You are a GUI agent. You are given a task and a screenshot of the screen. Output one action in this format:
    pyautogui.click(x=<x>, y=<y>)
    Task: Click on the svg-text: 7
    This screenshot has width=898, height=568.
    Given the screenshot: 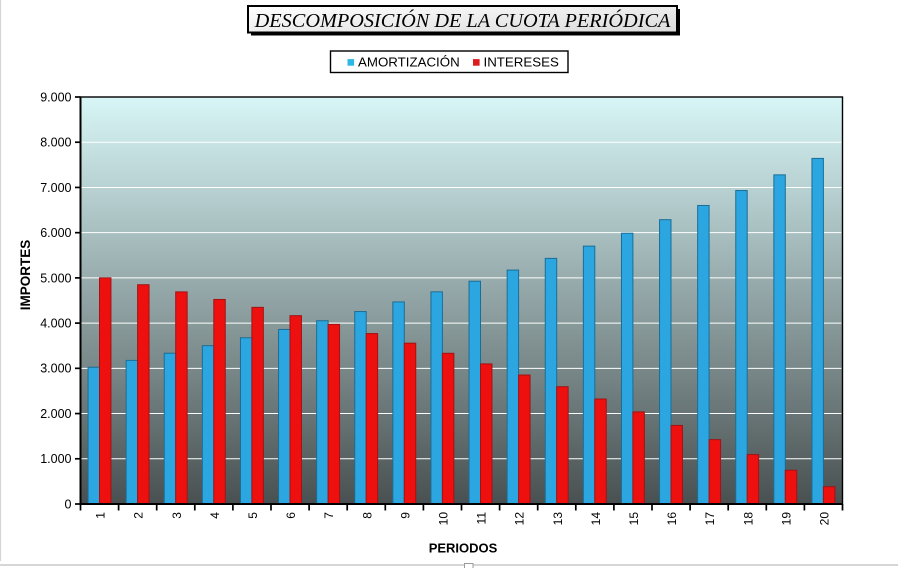 What is the action you would take?
    pyautogui.click(x=329, y=515)
    